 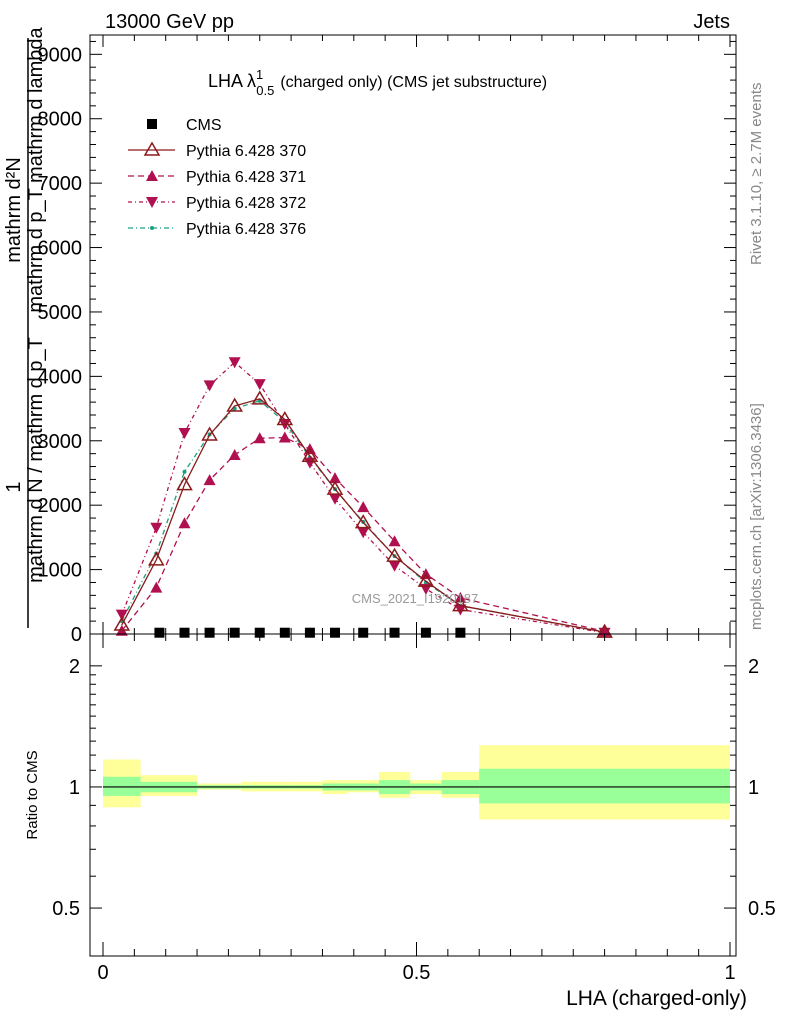 What do you see at coordinates (246, 203) in the screenshot?
I see `legend-label: Pythia 6.428 372` at bounding box center [246, 203].